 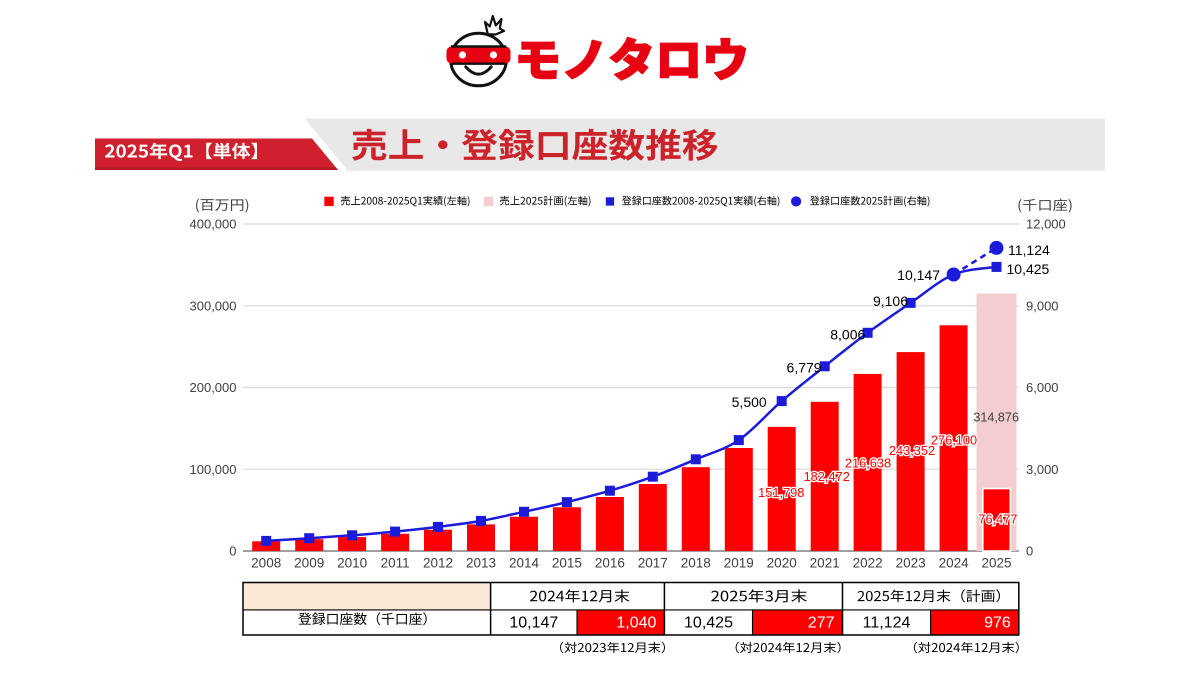 What do you see at coordinates (911, 563) in the screenshot?
I see `svg-text: 2023` at bounding box center [911, 563].